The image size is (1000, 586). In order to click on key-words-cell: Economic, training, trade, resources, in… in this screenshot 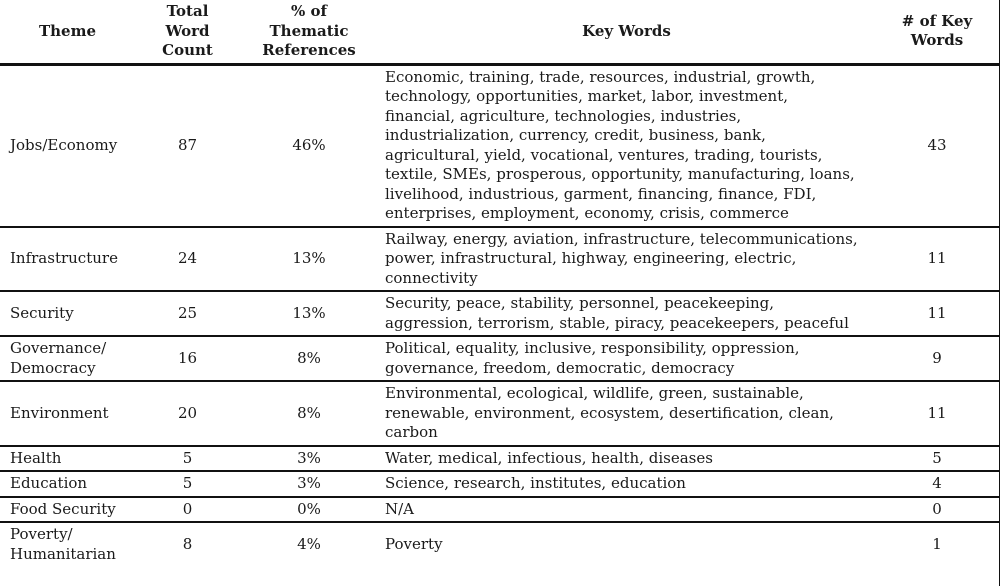, I will do `click(620, 145)`.